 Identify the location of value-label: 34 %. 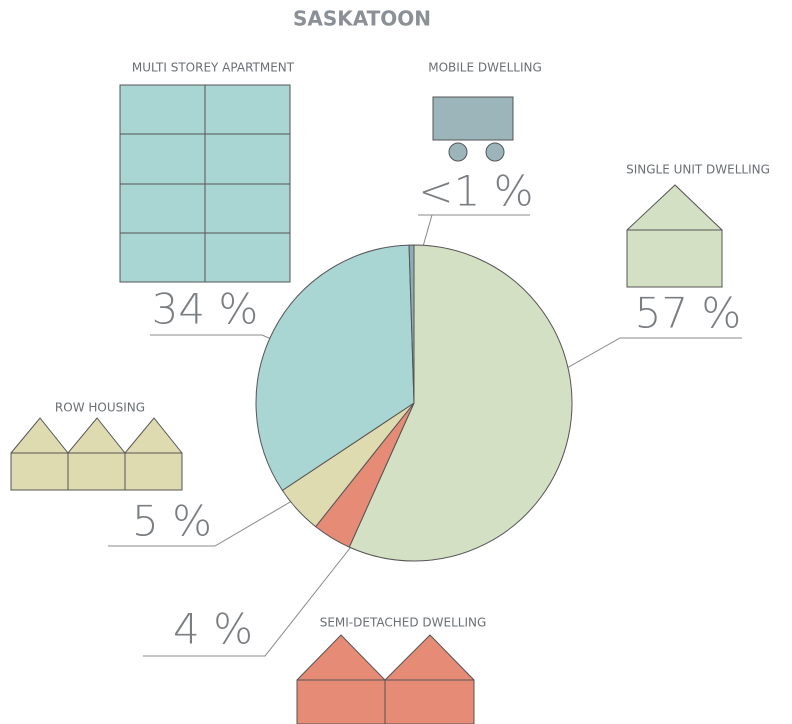
(205, 309).